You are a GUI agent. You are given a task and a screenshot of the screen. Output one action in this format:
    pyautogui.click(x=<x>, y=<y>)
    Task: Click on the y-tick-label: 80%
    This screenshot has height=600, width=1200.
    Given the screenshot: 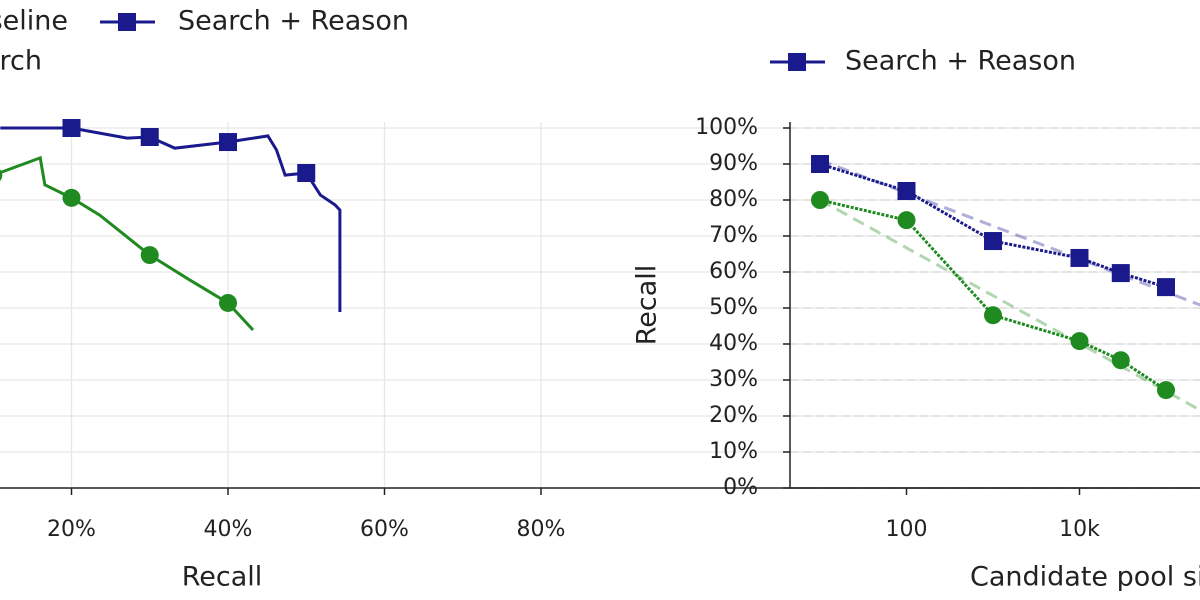 What is the action you would take?
    pyautogui.click(x=733, y=199)
    